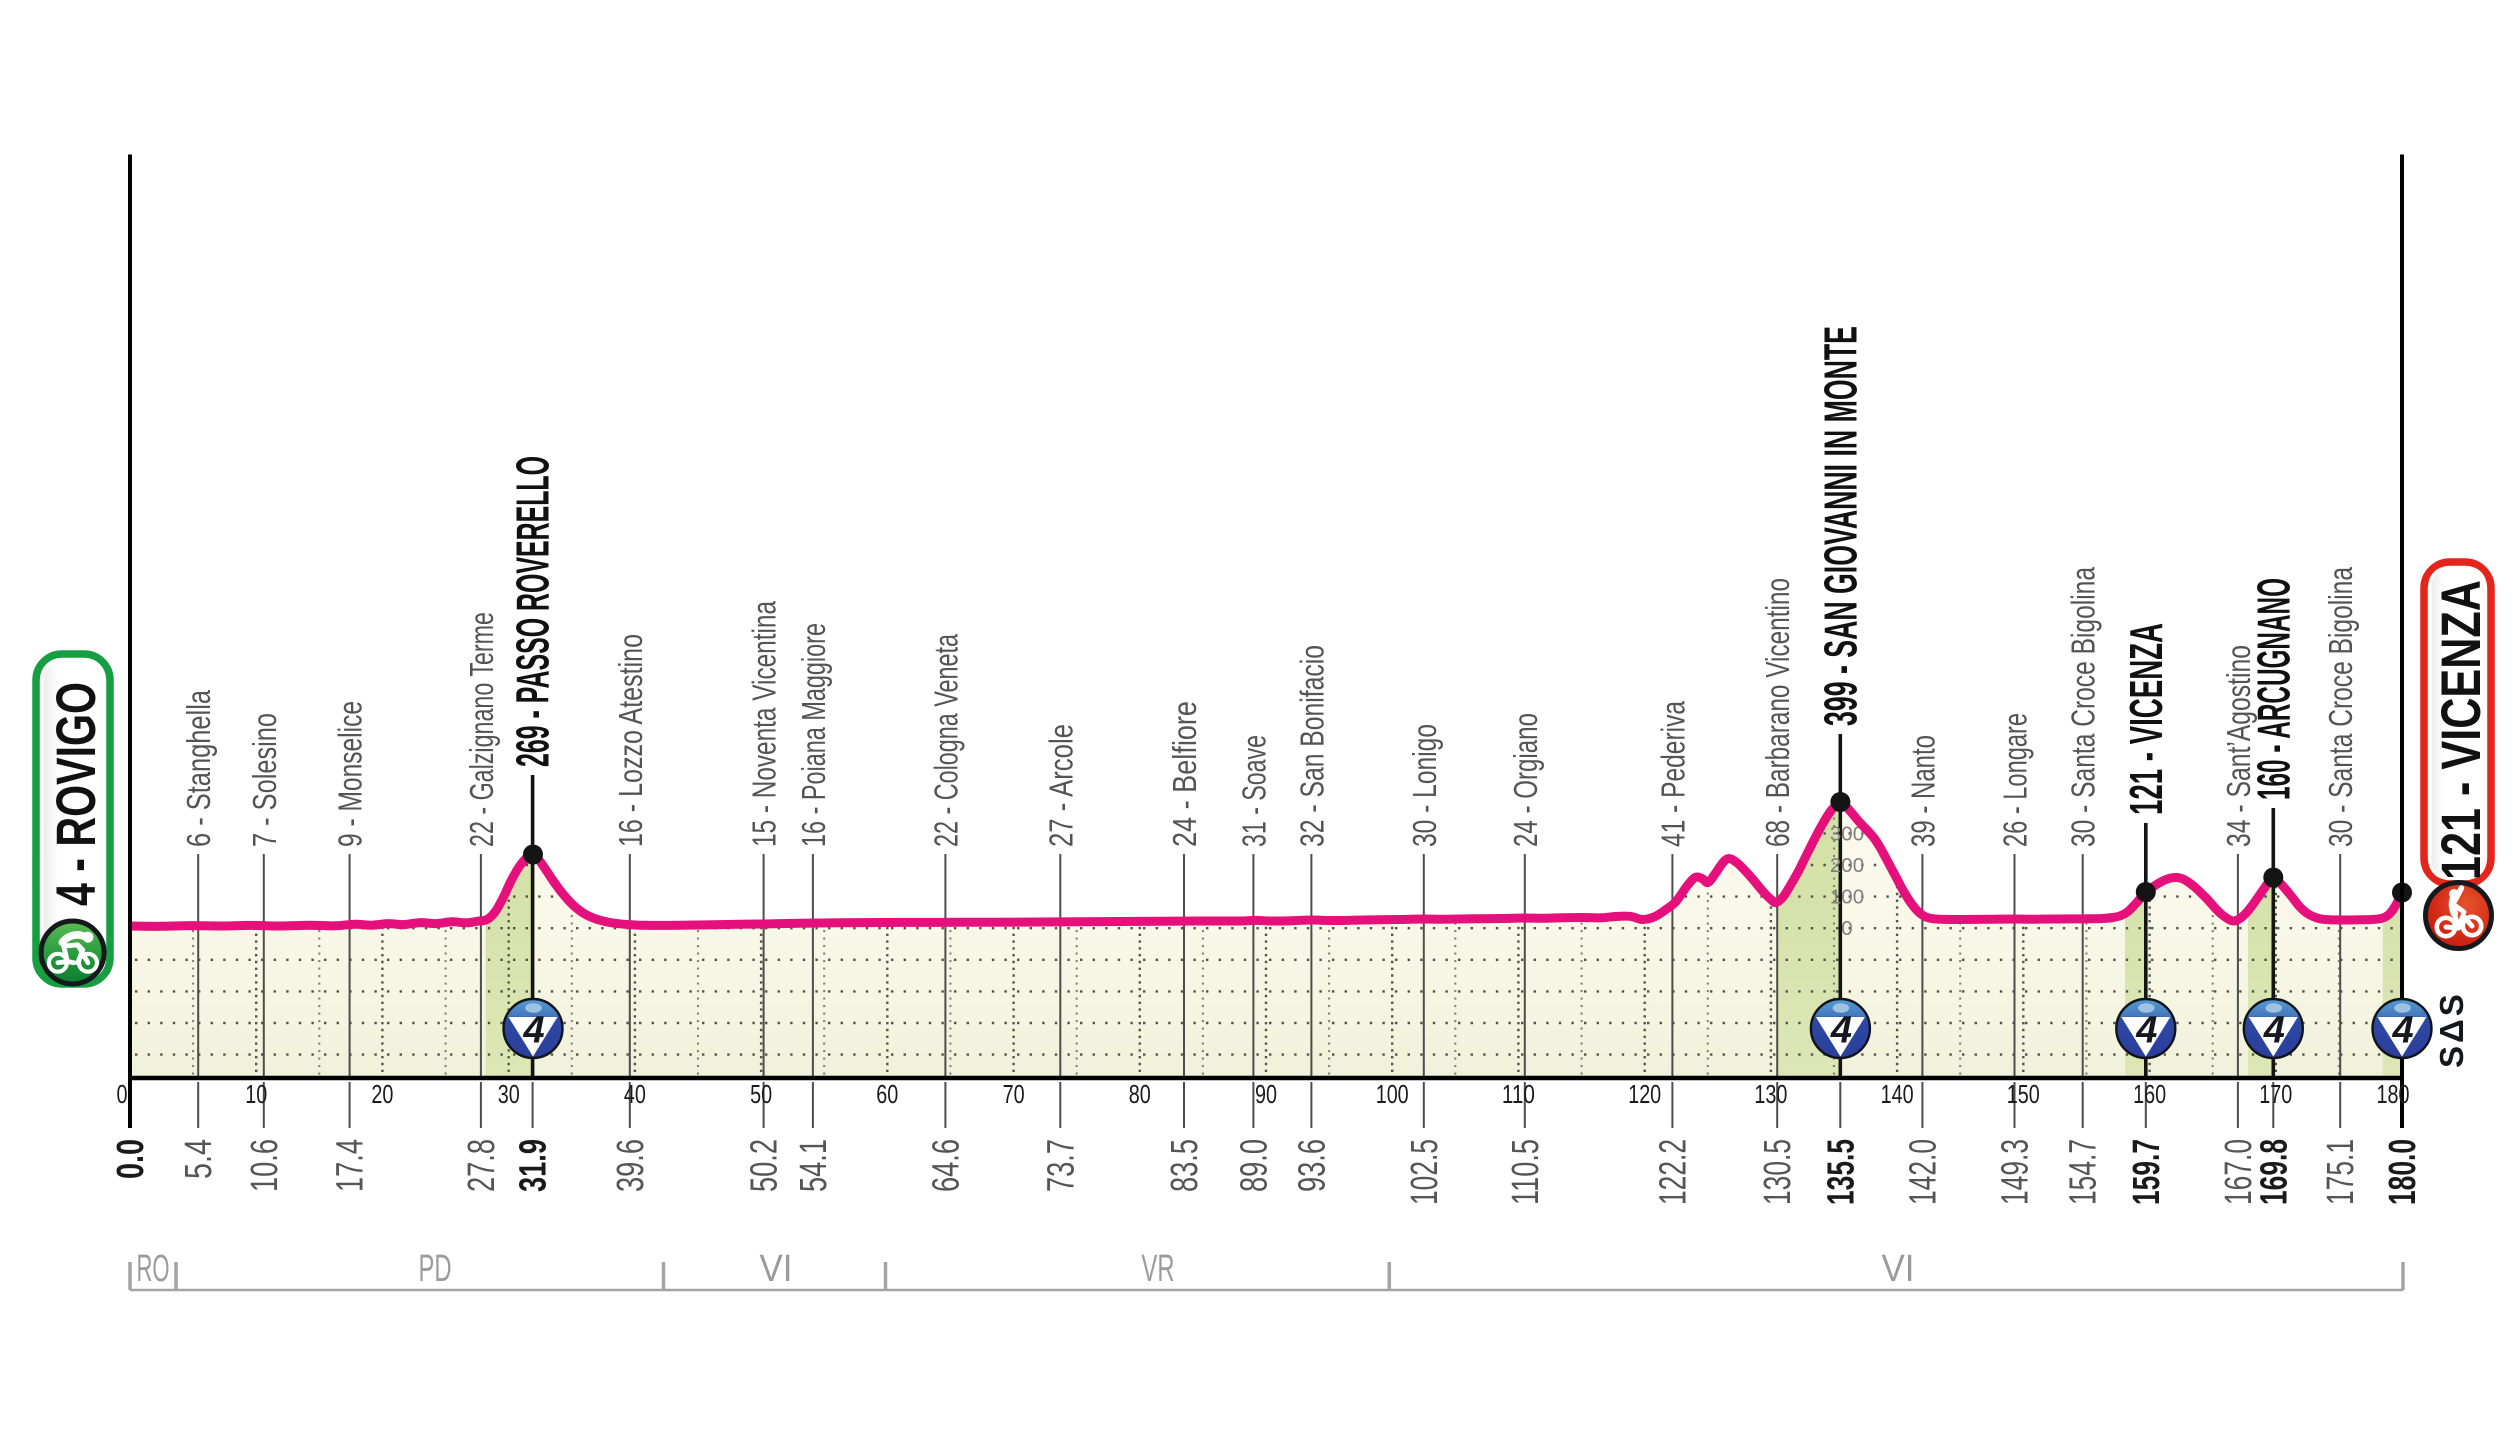 The height and width of the screenshot is (1436, 2513). Describe the element at coordinates (264, 780) in the screenshot. I see `svg-text: 7 - Solesino` at that location.